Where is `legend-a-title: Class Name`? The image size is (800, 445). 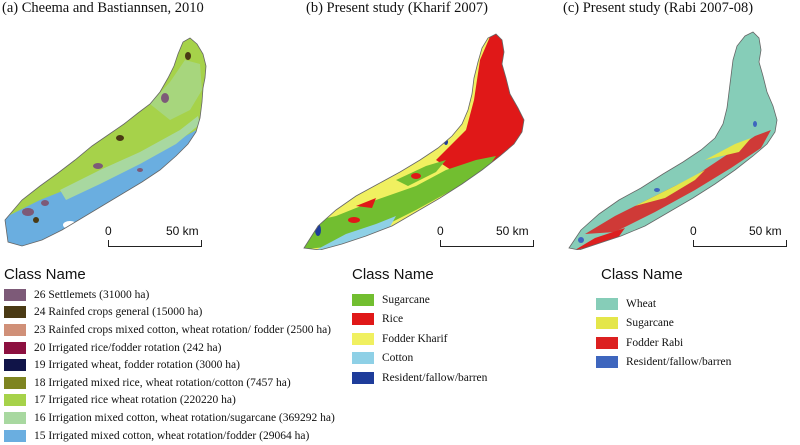 legend-a-title: Class Name is located at coordinates (45, 274).